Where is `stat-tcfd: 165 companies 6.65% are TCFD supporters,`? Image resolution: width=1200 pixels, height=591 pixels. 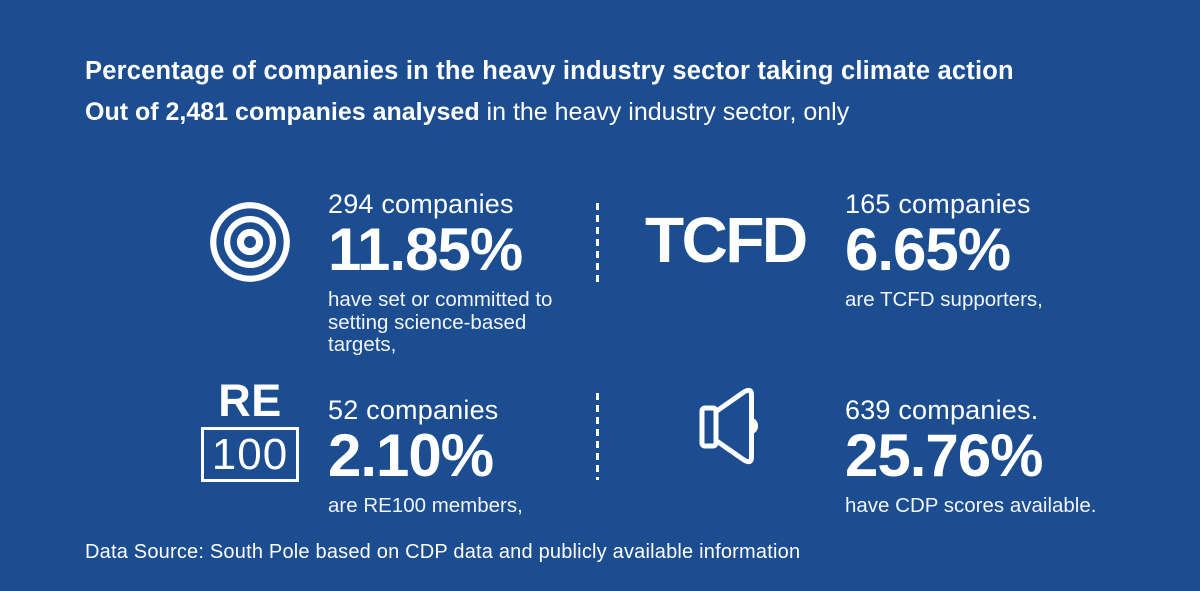
stat-tcfd: 165 companies 6.65% are TCFD supporters, is located at coordinates (944, 251).